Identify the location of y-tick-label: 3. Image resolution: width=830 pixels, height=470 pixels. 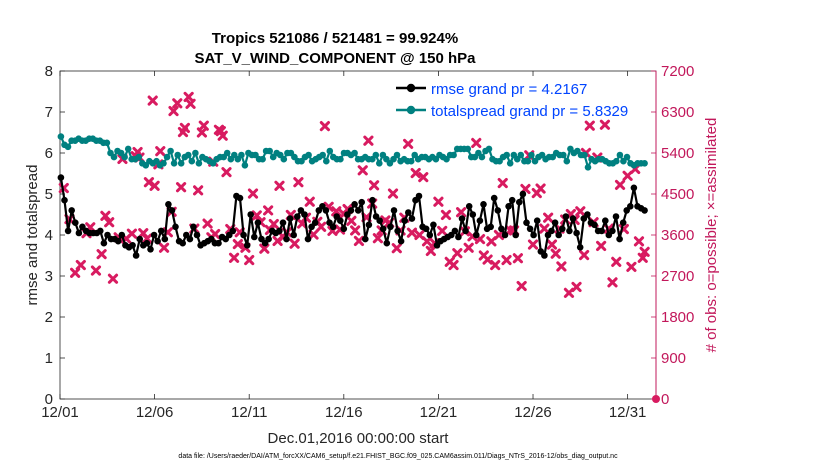
(49, 276).